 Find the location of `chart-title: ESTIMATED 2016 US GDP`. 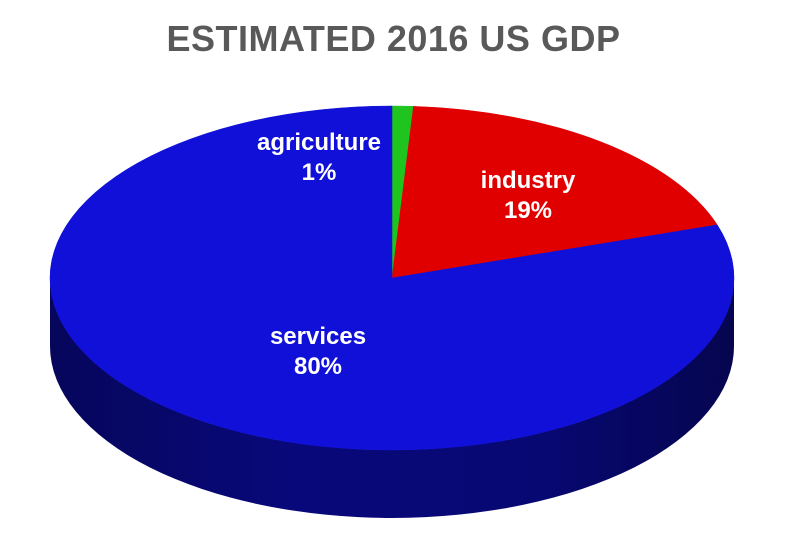

chart-title: ESTIMATED 2016 US GDP is located at coordinates (393, 38).